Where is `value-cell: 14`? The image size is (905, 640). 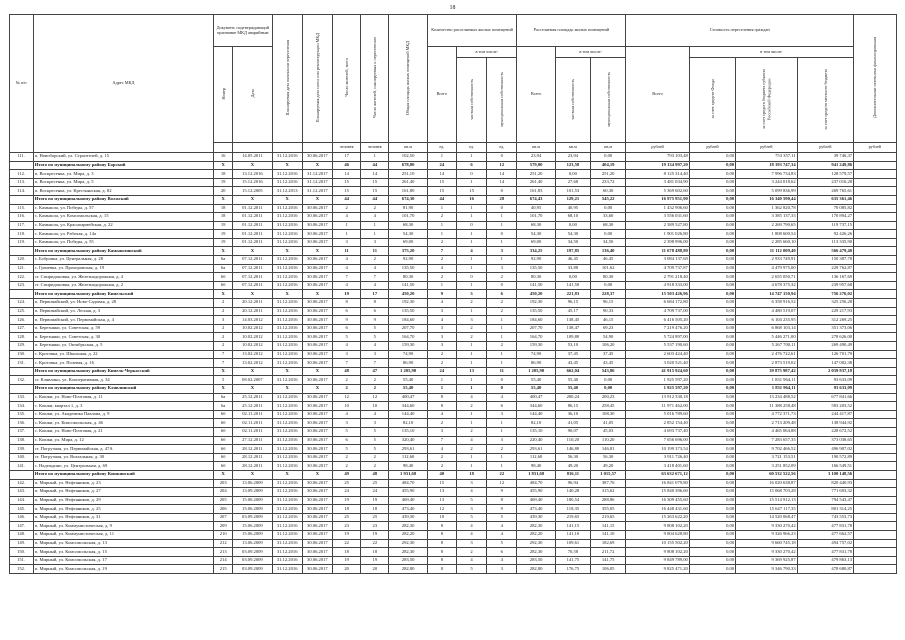
value-cell: 14 is located at coordinates (502, 174).